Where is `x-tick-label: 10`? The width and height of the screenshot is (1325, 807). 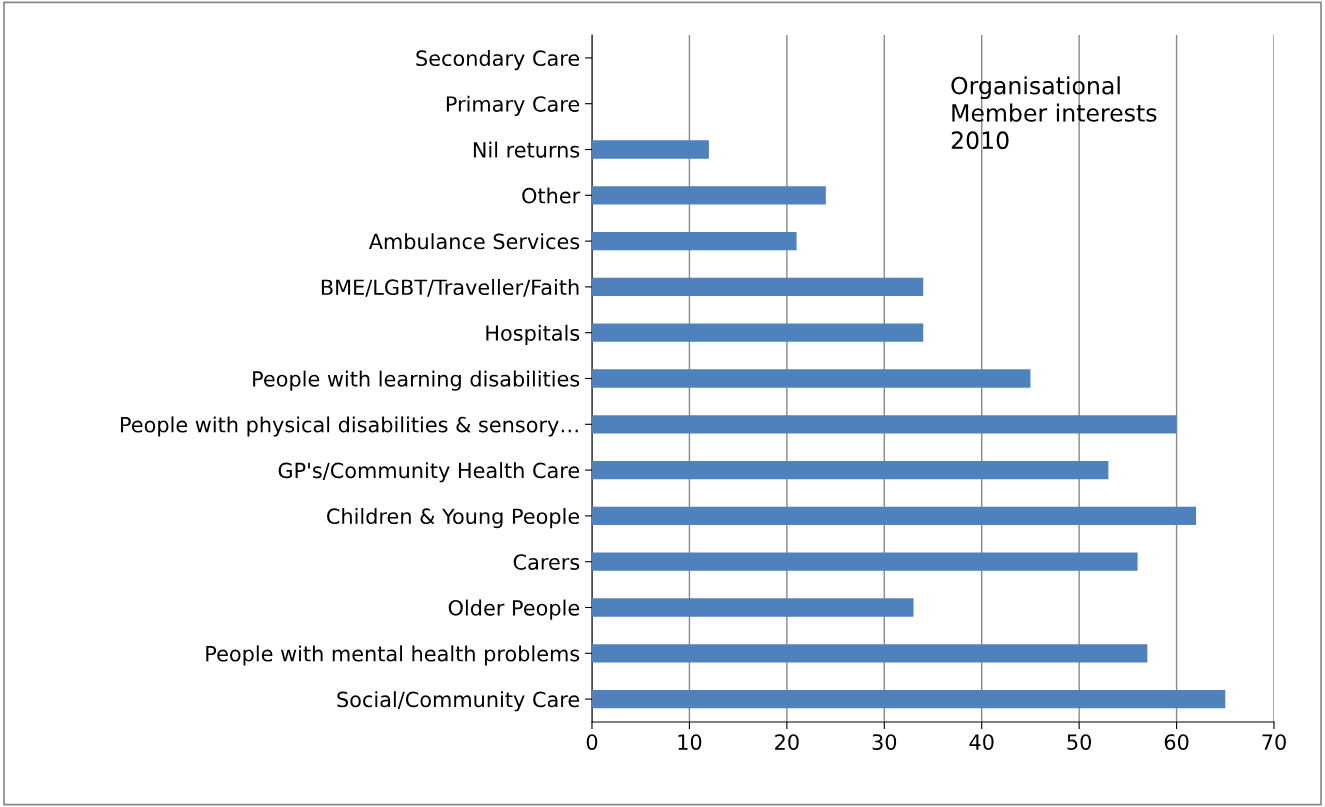
x-tick-label: 10 is located at coordinates (690, 742).